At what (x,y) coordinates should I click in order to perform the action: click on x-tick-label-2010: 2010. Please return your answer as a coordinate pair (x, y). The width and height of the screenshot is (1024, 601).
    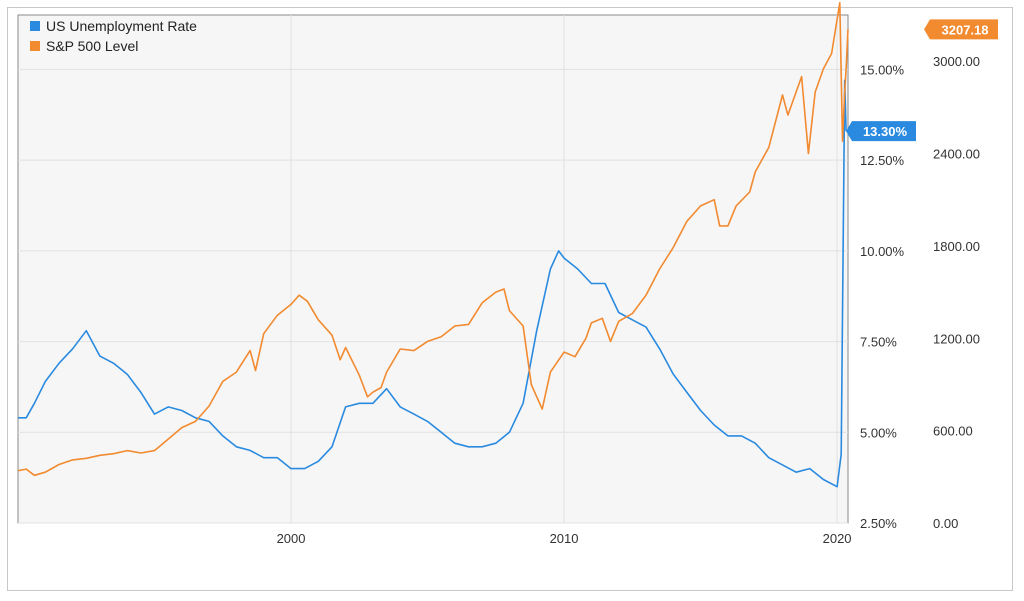
    Looking at the image, I should click on (564, 538).